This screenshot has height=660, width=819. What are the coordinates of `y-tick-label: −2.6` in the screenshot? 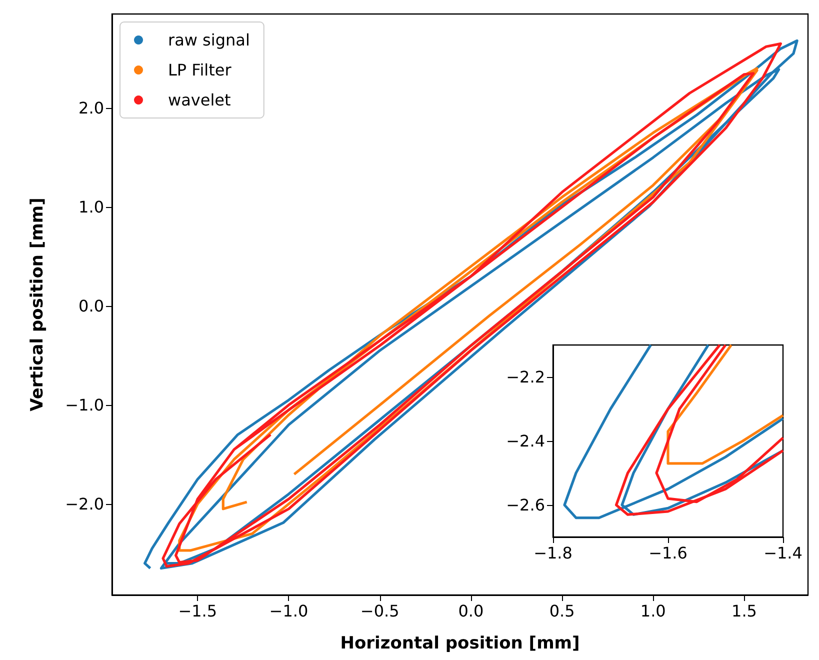 It's located at (525, 505).